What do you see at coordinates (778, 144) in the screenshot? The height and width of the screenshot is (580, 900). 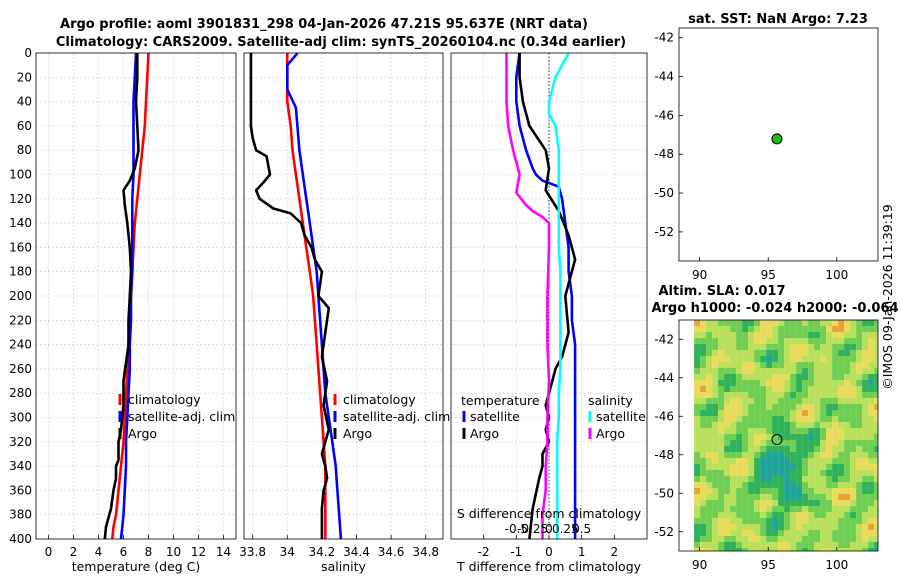 I see `map-frame` at bounding box center [778, 144].